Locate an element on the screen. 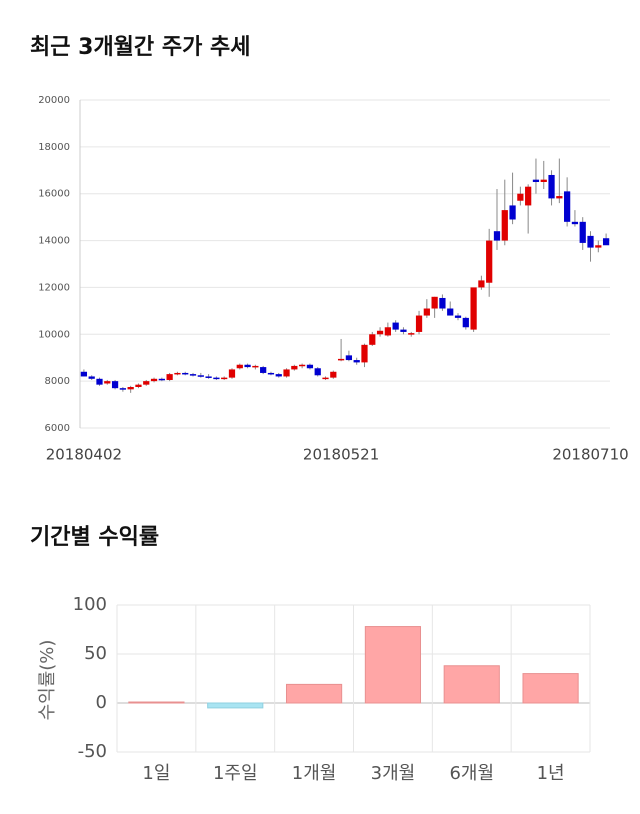  x-tick-label: 1주일 is located at coordinates (235, 773).